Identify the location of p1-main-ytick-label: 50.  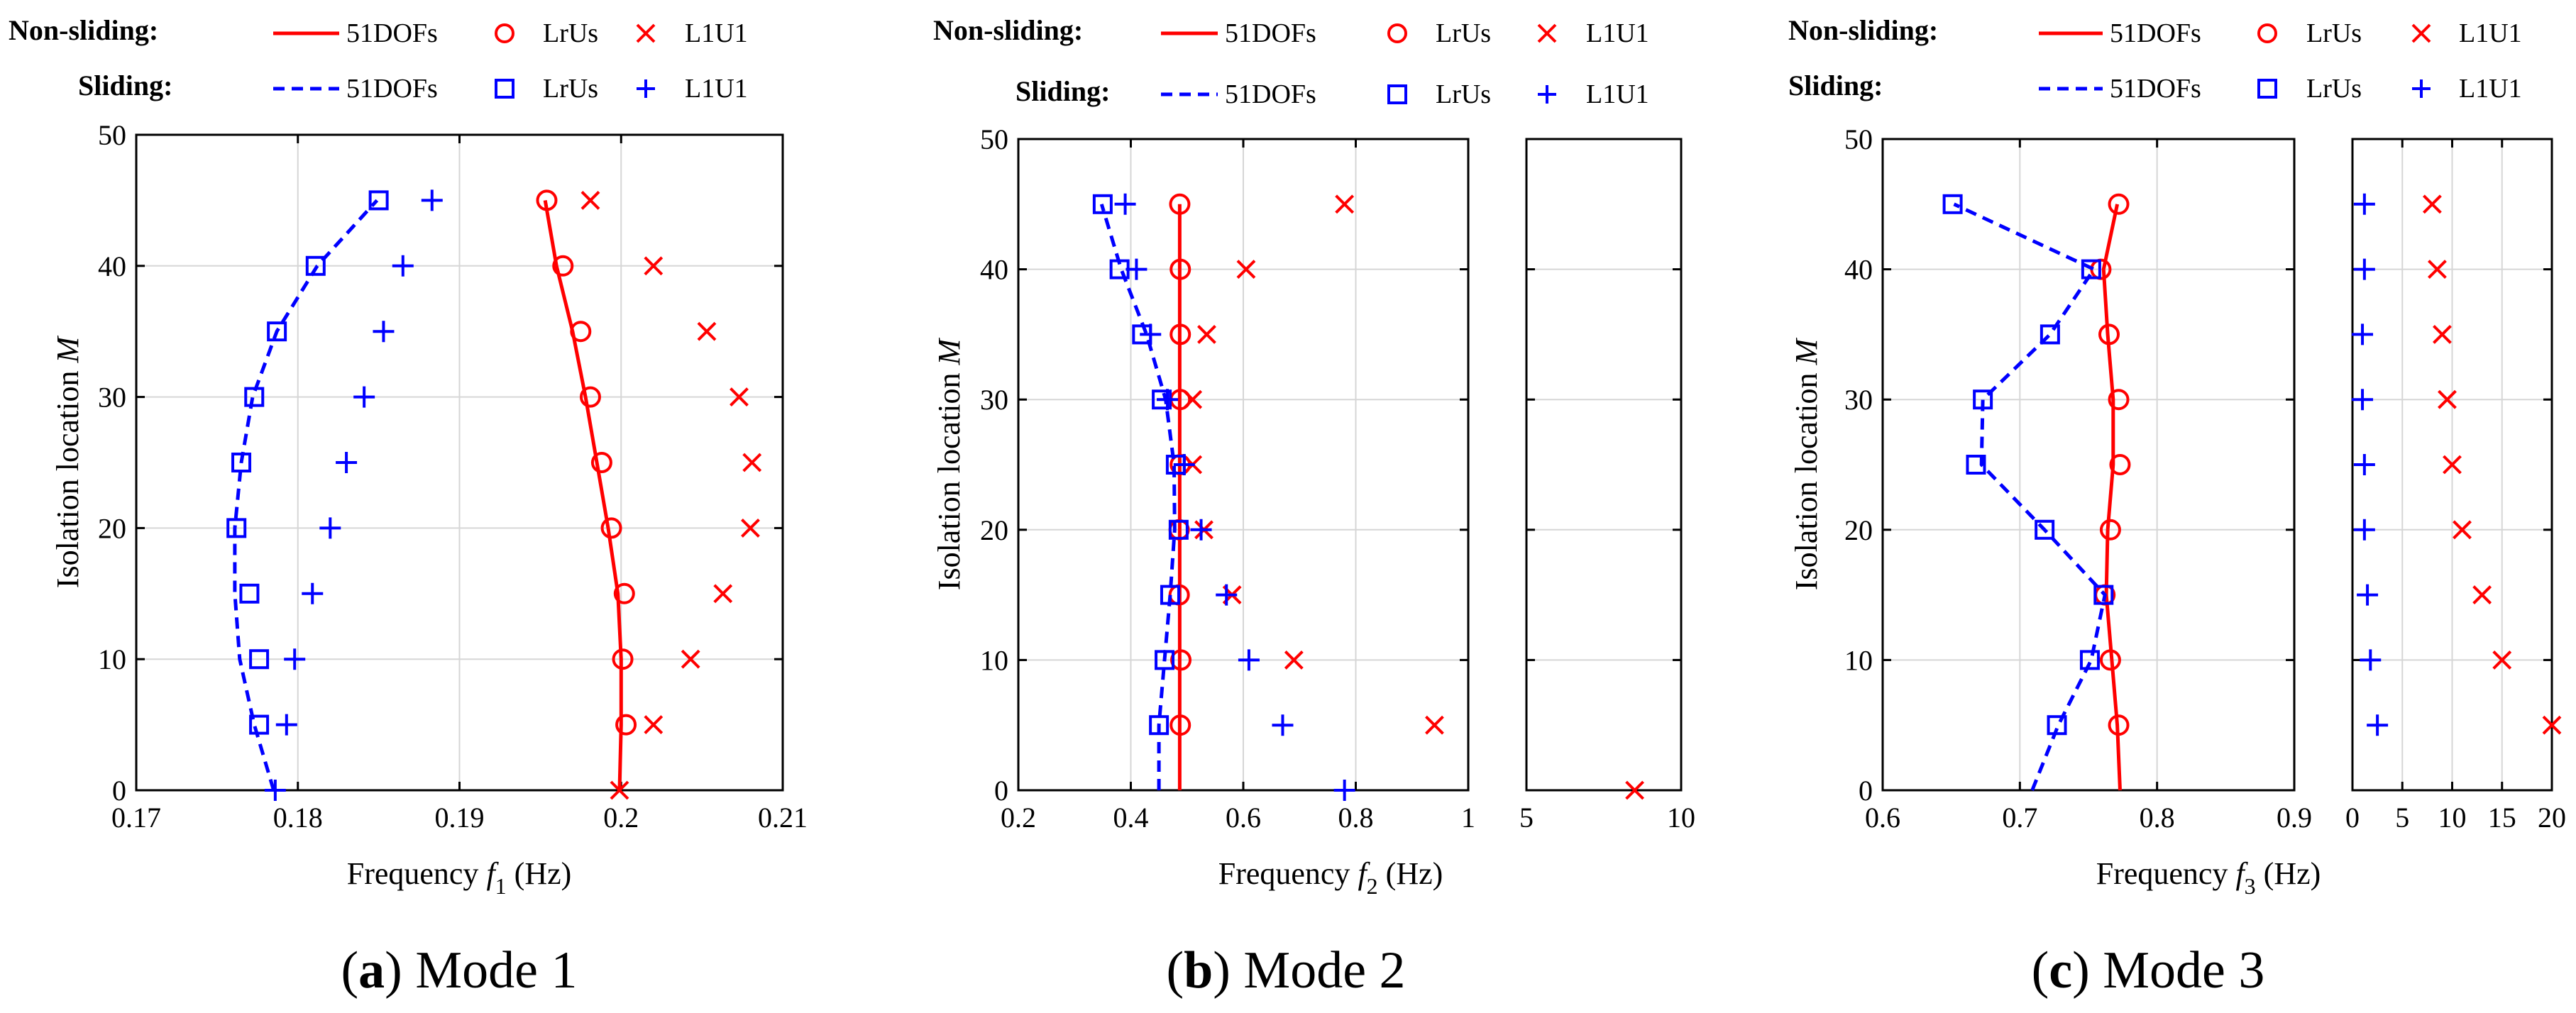
(112, 135).